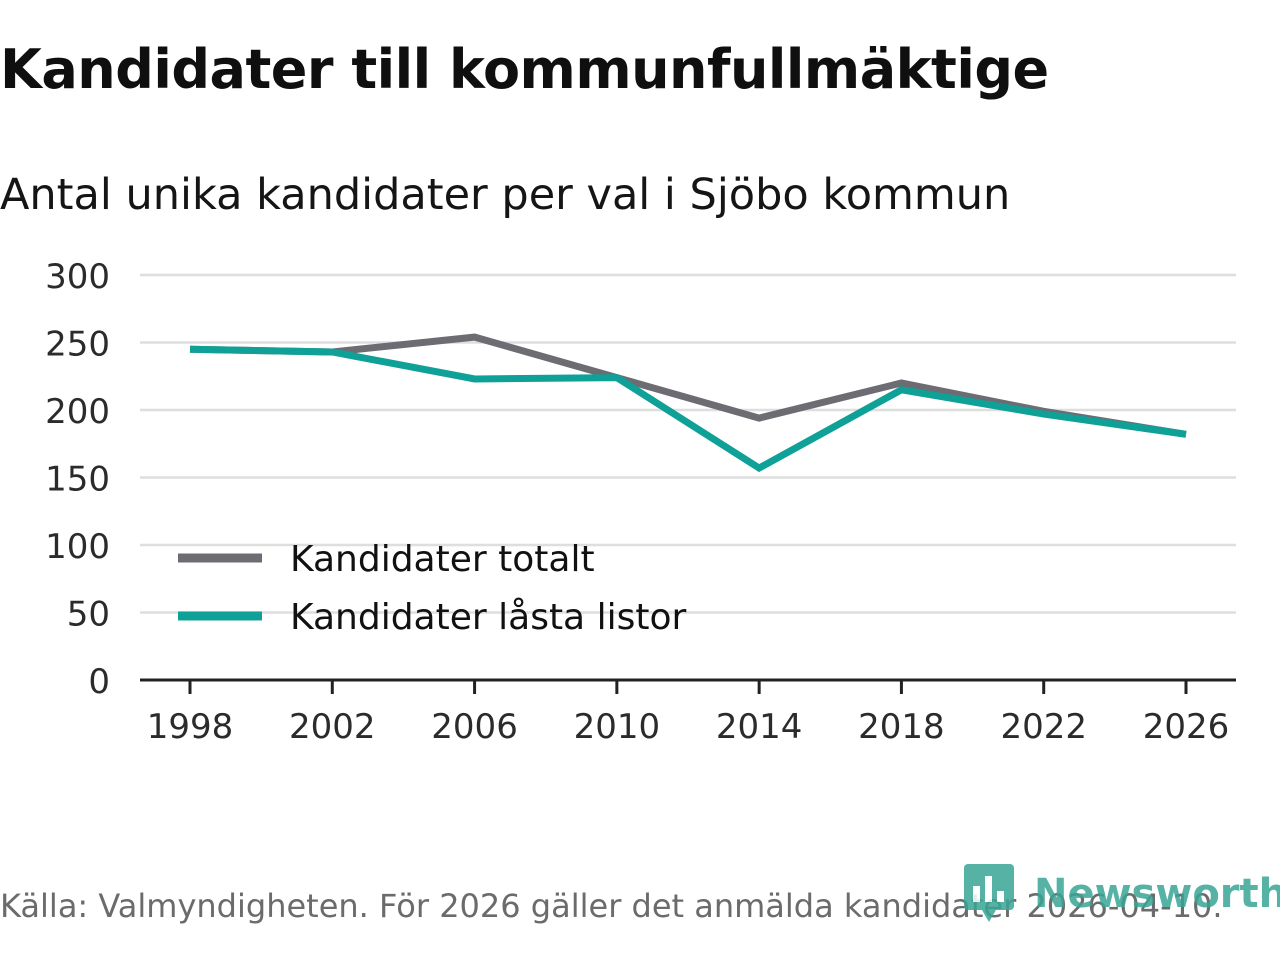 The image size is (1280, 960). I want to click on legend-label-1: Kandidater totalt, so click(442, 559).